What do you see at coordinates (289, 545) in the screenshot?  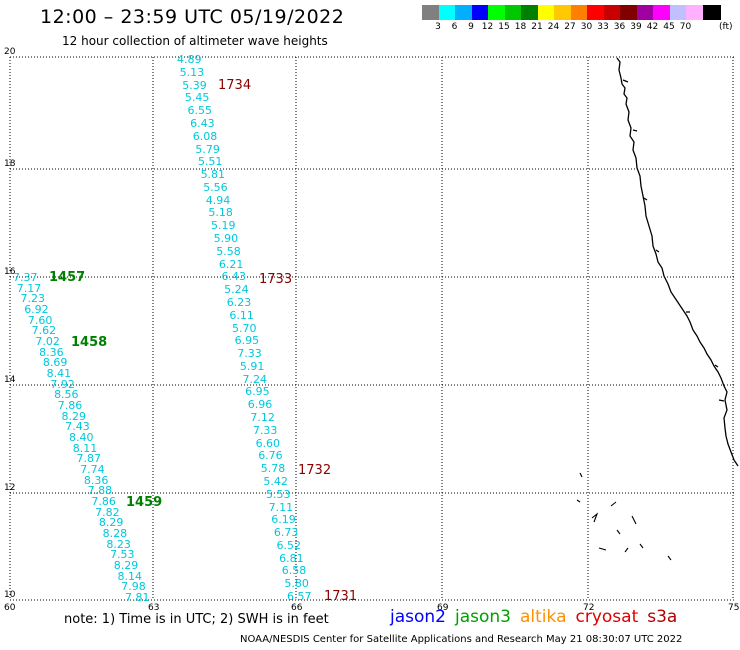 I see `wave-height-value: 6.52` at bounding box center [289, 545].